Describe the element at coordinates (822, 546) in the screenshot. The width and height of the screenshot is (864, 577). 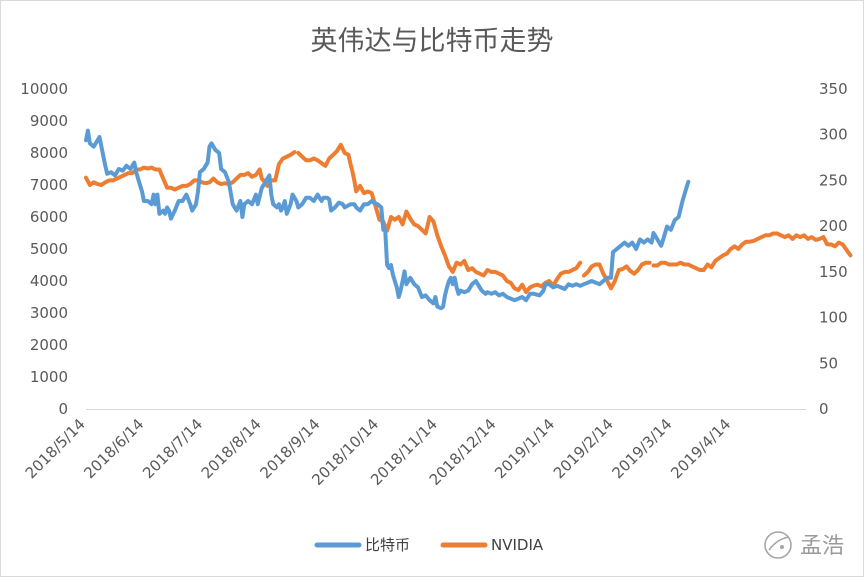
I see `watermark-text: 孟浩` at that location.